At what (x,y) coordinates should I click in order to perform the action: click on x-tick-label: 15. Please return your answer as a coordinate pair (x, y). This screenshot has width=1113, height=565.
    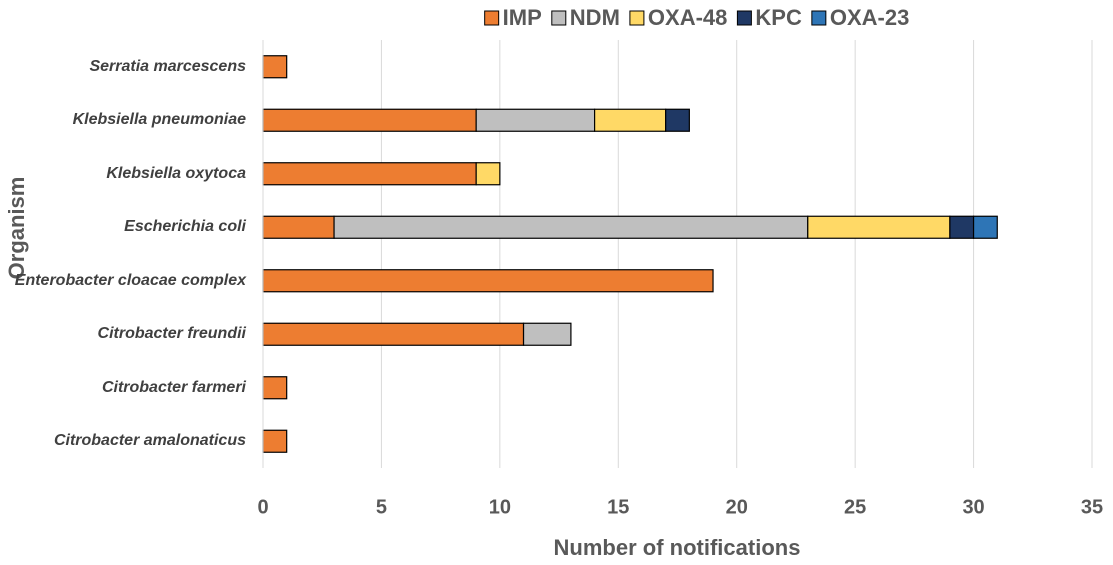
    Looking at the image, I should click on (618, 507).